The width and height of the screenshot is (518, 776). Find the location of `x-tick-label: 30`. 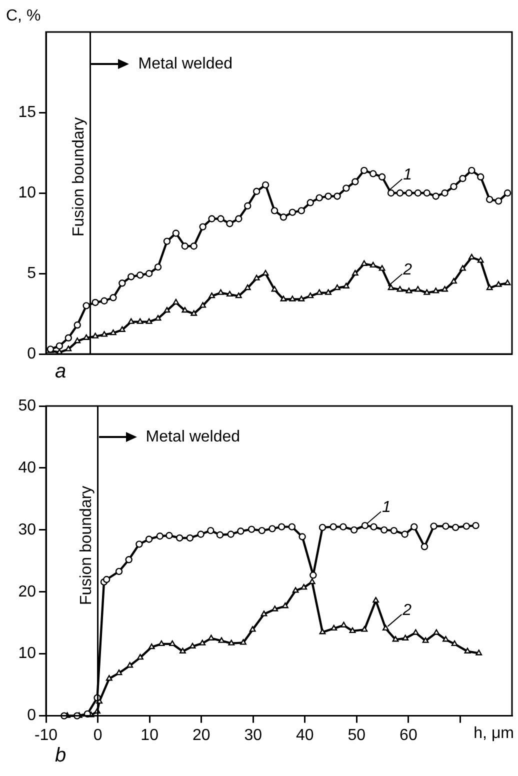

x-tick-label: 30 is located at coordinates (253, 735).